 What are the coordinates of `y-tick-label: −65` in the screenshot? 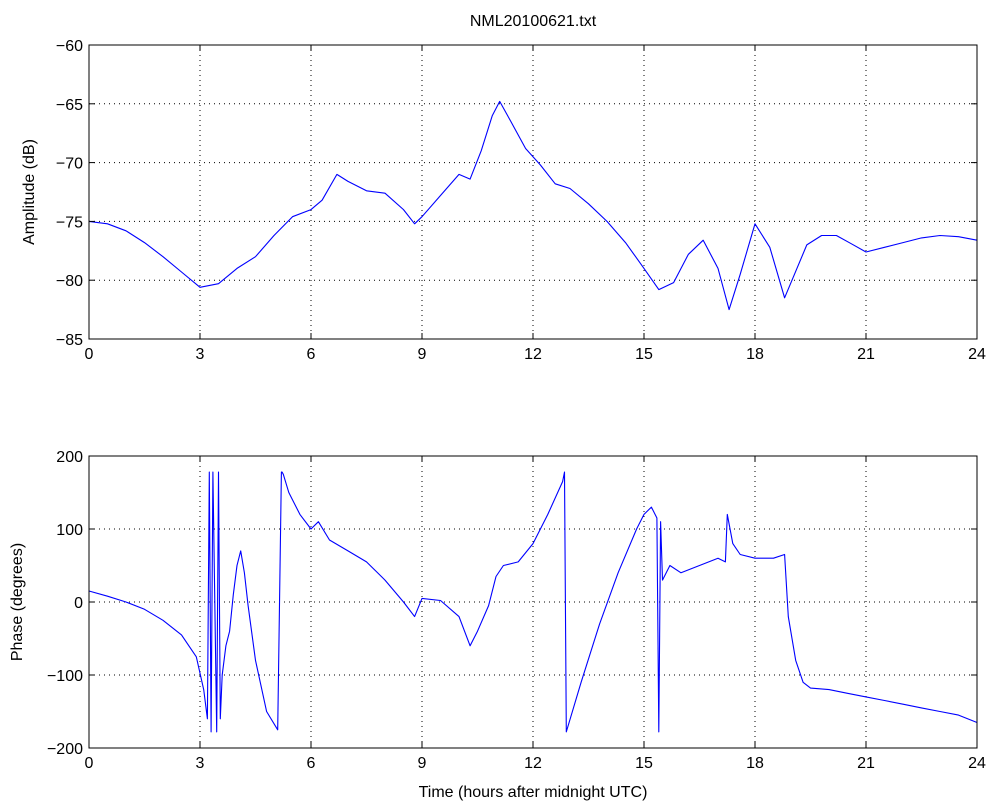 It's located at (69, 105).